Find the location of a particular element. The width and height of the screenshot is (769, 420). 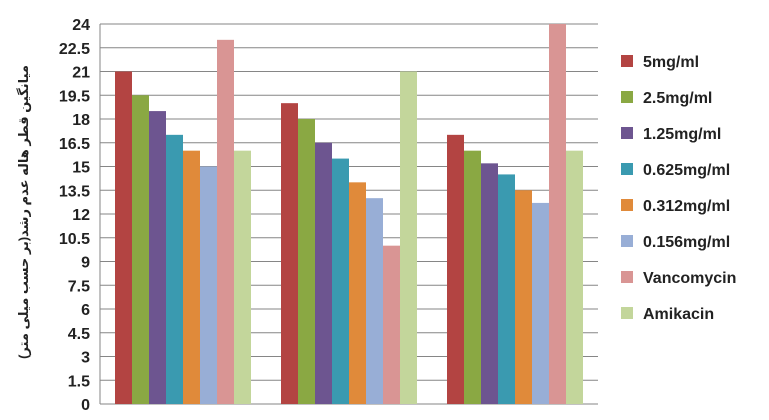

y-tick-label: 19.5 is located at coordinates (74, 96).